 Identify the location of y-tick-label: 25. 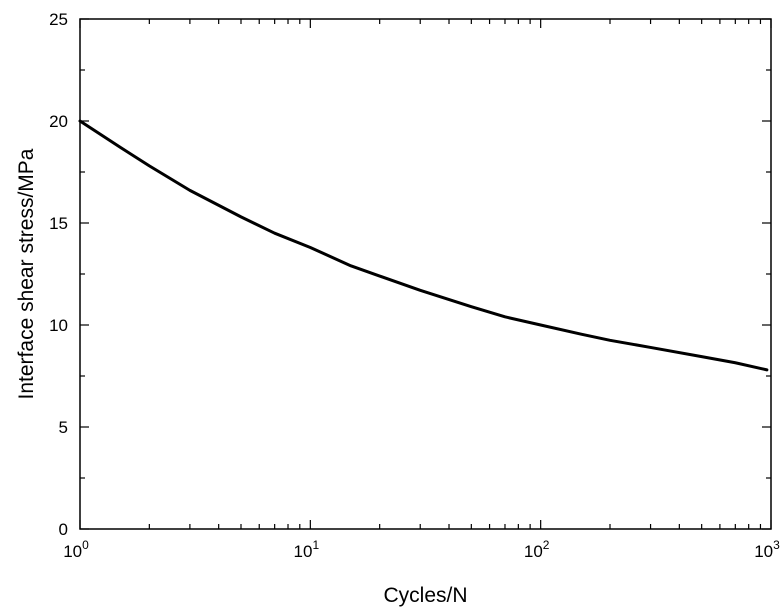
(58, 19).